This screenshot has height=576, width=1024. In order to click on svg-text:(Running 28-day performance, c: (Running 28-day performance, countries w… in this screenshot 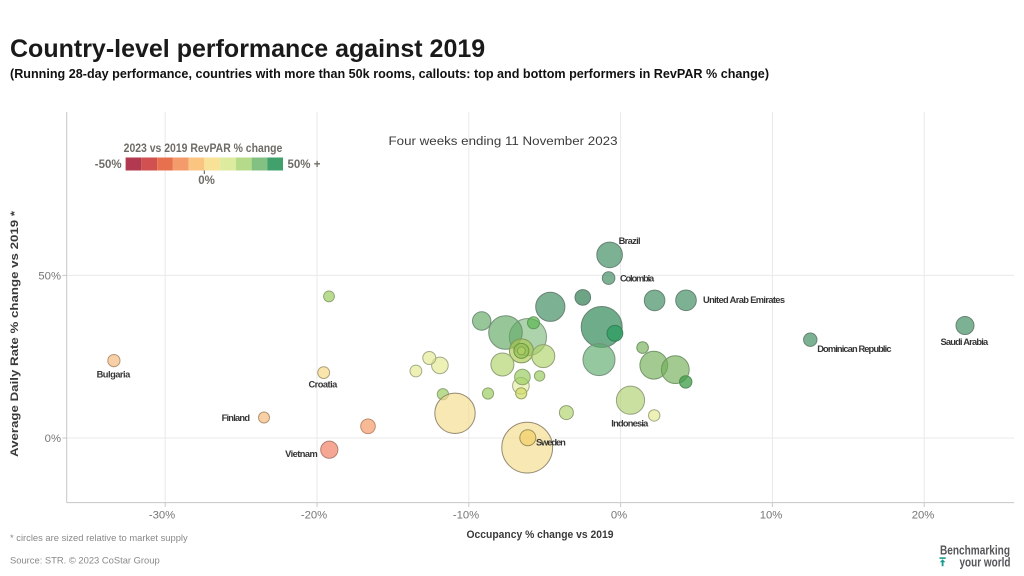, I will do `click(389, 74)`.